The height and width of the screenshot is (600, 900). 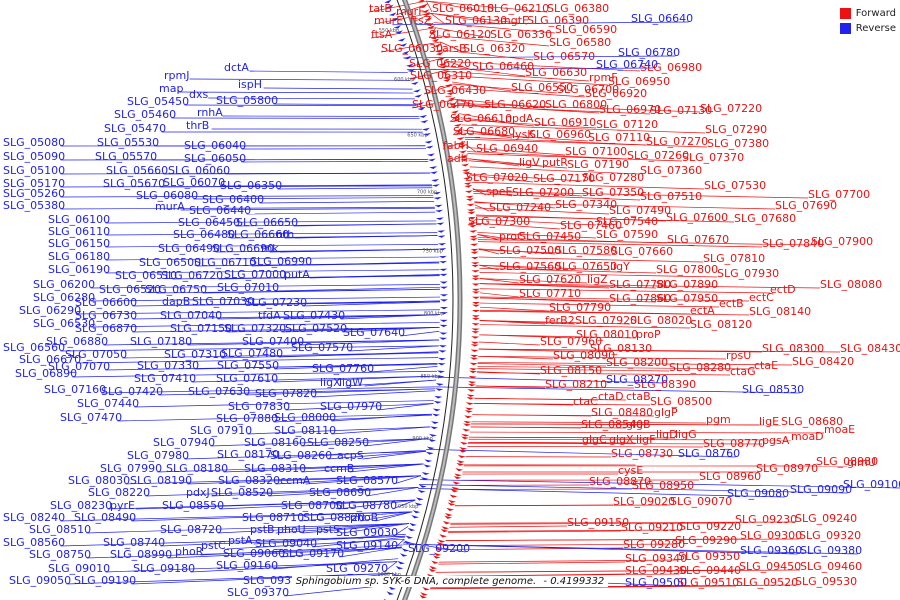 What do you see at coordinates (204, 234) in the screenshot?
I see `reverse-gene-label: SLG_06480` at bounding box center [204, 234].